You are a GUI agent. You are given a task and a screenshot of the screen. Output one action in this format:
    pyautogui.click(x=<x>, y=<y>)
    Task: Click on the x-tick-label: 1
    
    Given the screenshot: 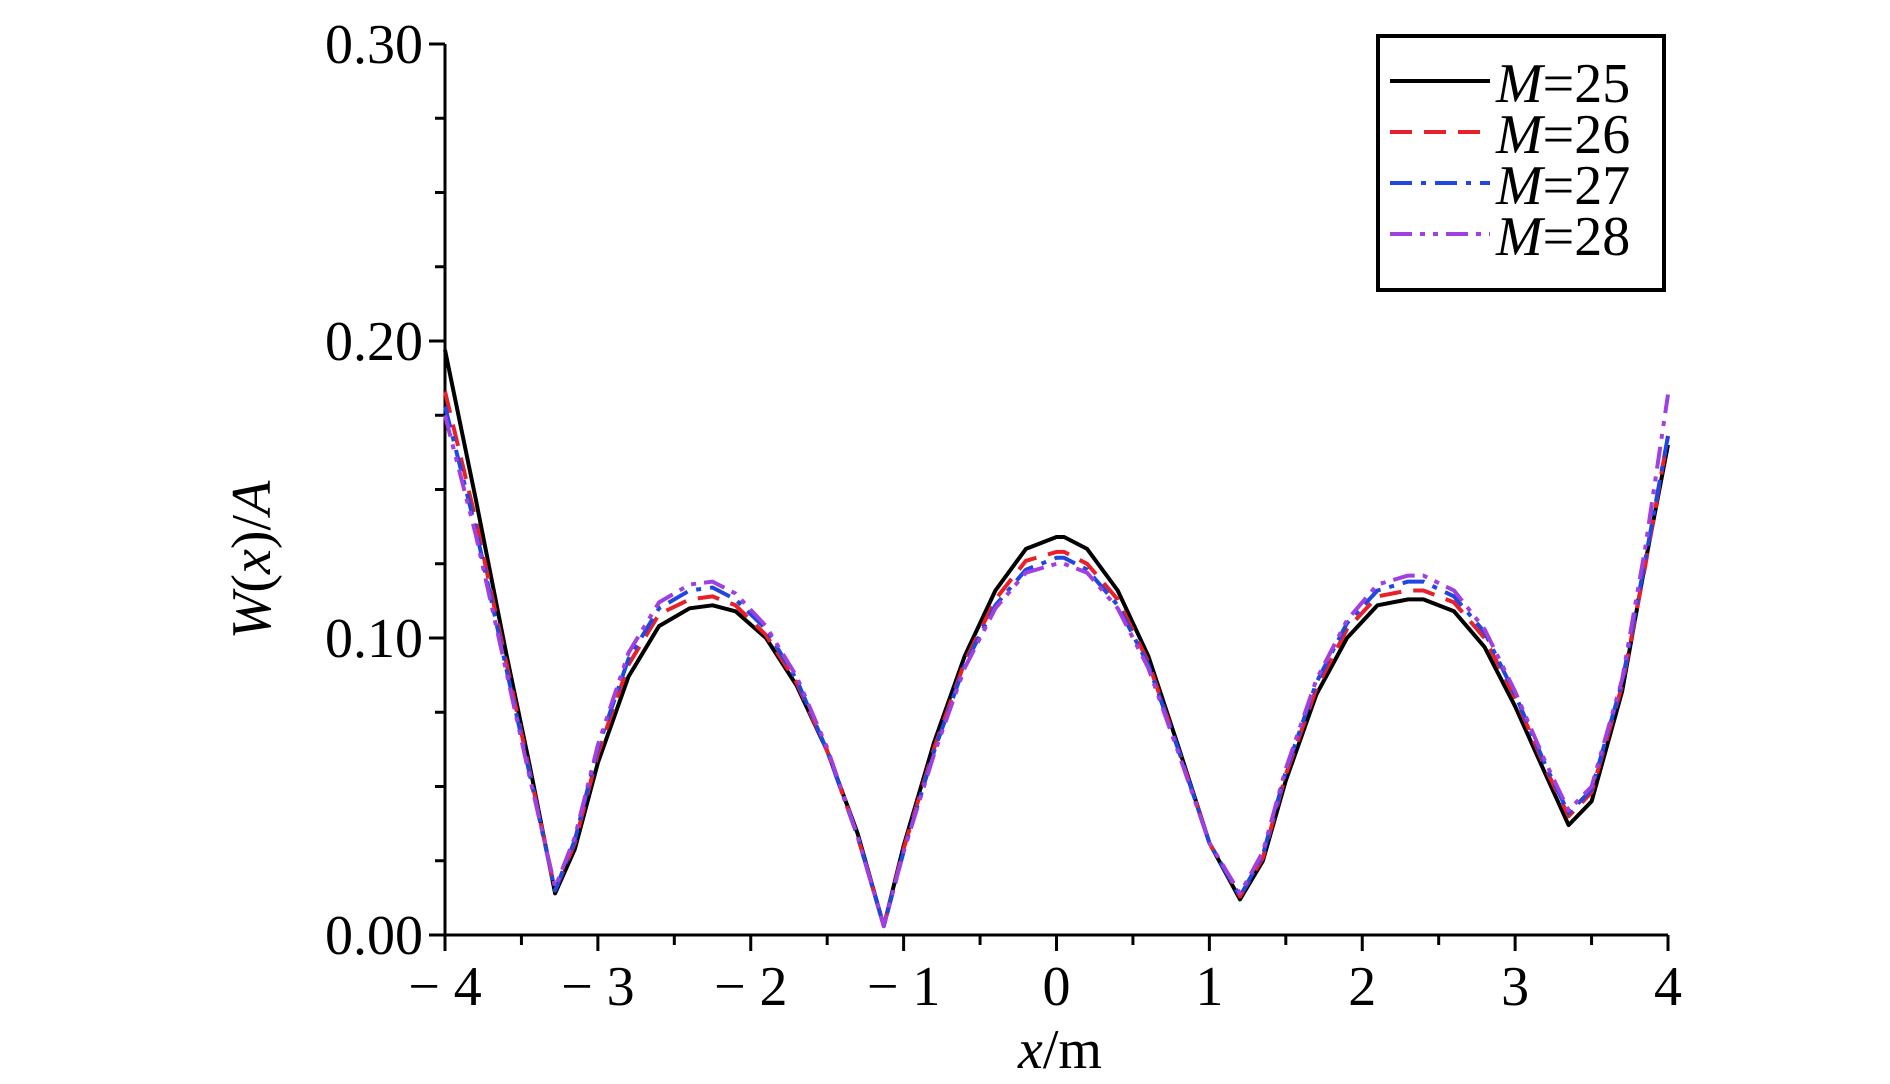 What is the action you would take?
    pyautogui.click(x=1209, y=987)
    